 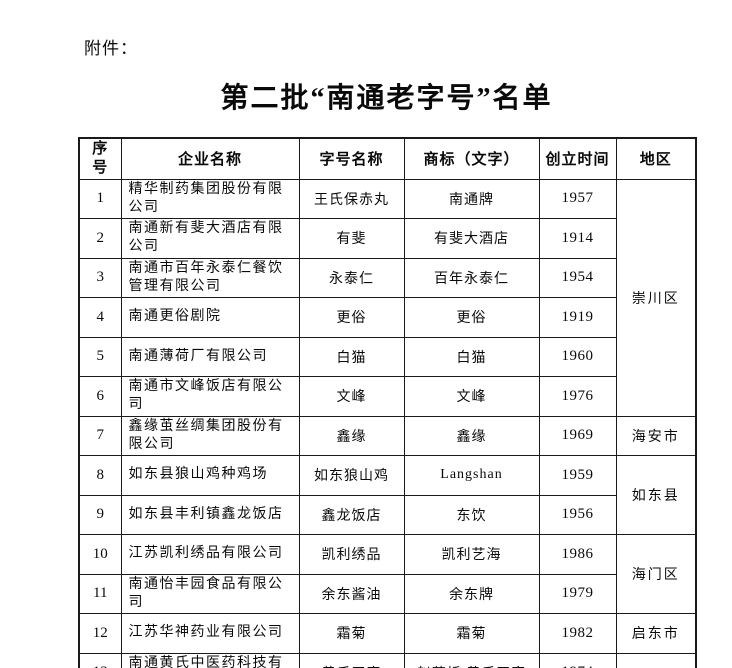 What do you see at coordinates (577, 317) in the screenshot?
I see `founding-year-cell: 1919` at bounding box center [577, 317].